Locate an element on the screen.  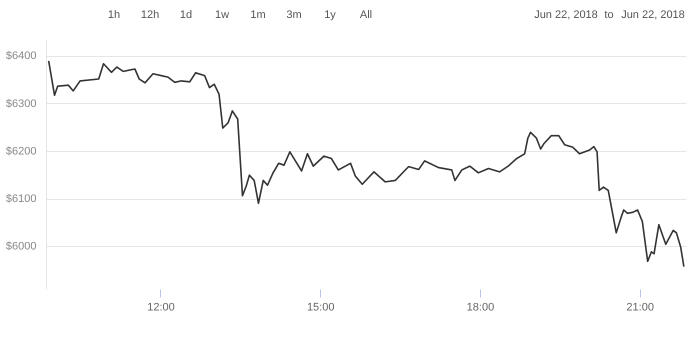
text: 1m is located at coordinates (258, 15).